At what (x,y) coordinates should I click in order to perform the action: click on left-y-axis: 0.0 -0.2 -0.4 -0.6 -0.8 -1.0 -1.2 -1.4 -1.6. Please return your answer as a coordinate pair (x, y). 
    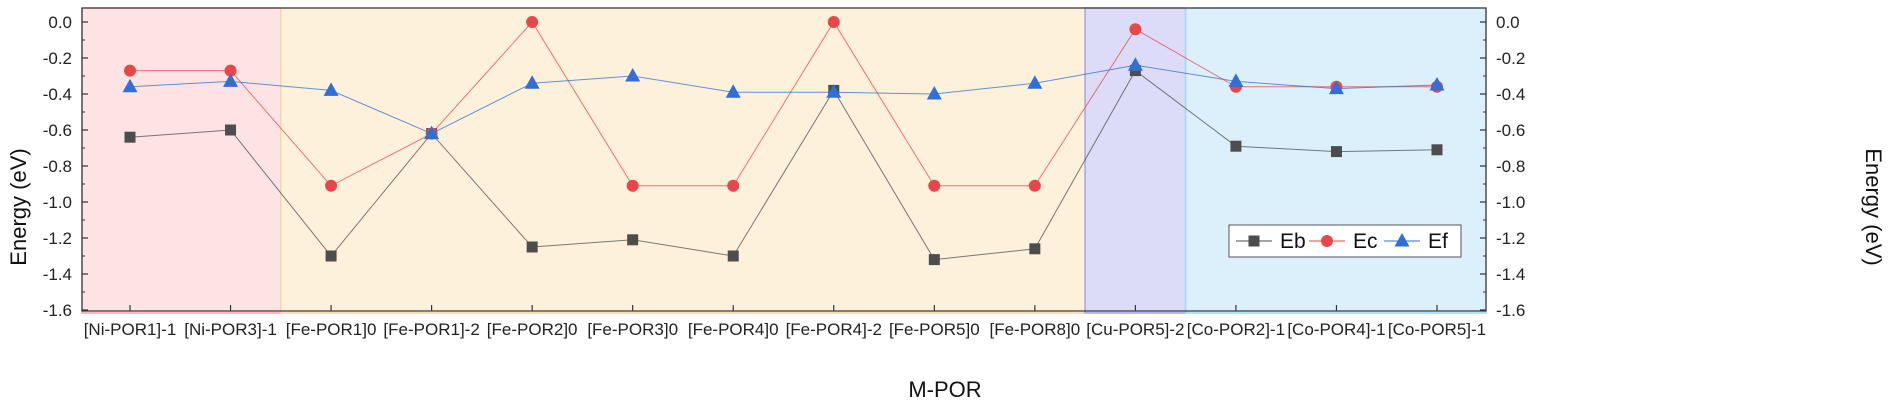
    Looking at the image, I should click on (65, 166).